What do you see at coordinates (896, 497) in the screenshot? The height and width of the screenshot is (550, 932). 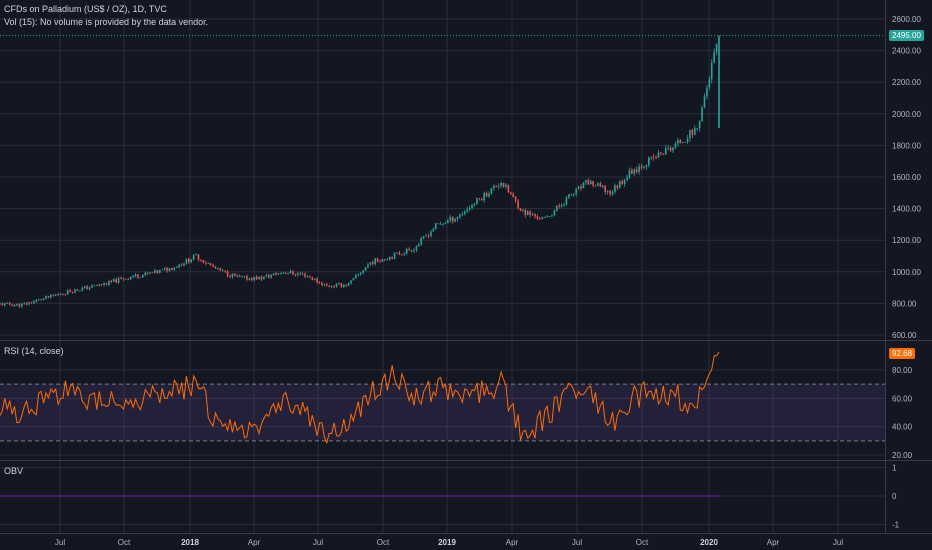 I see `obv-axis: 1 0 -1` at bounding box center [896, 497].